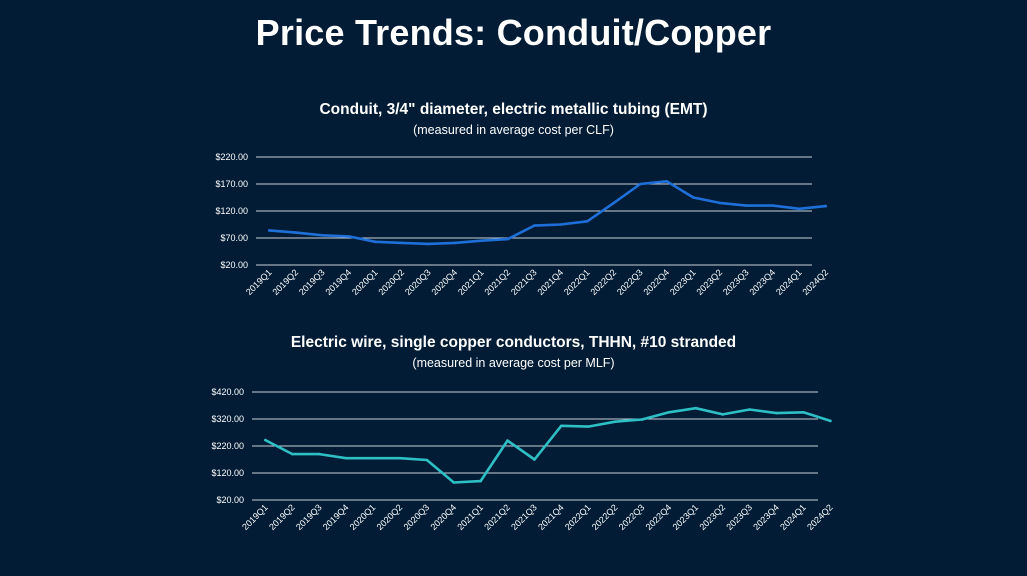 The image size is (1027, 576). Describe the element at coordinates (418, 282) in the screenshot. I see `x-tick-label: 2020Q3` at that location.